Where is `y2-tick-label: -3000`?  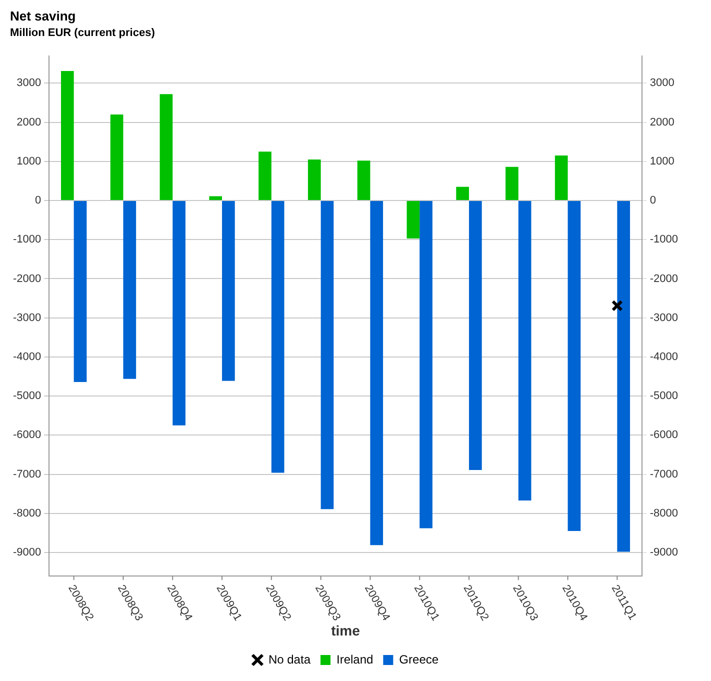
y2-tick-label: -3000 is located at coordinates (664, 318).